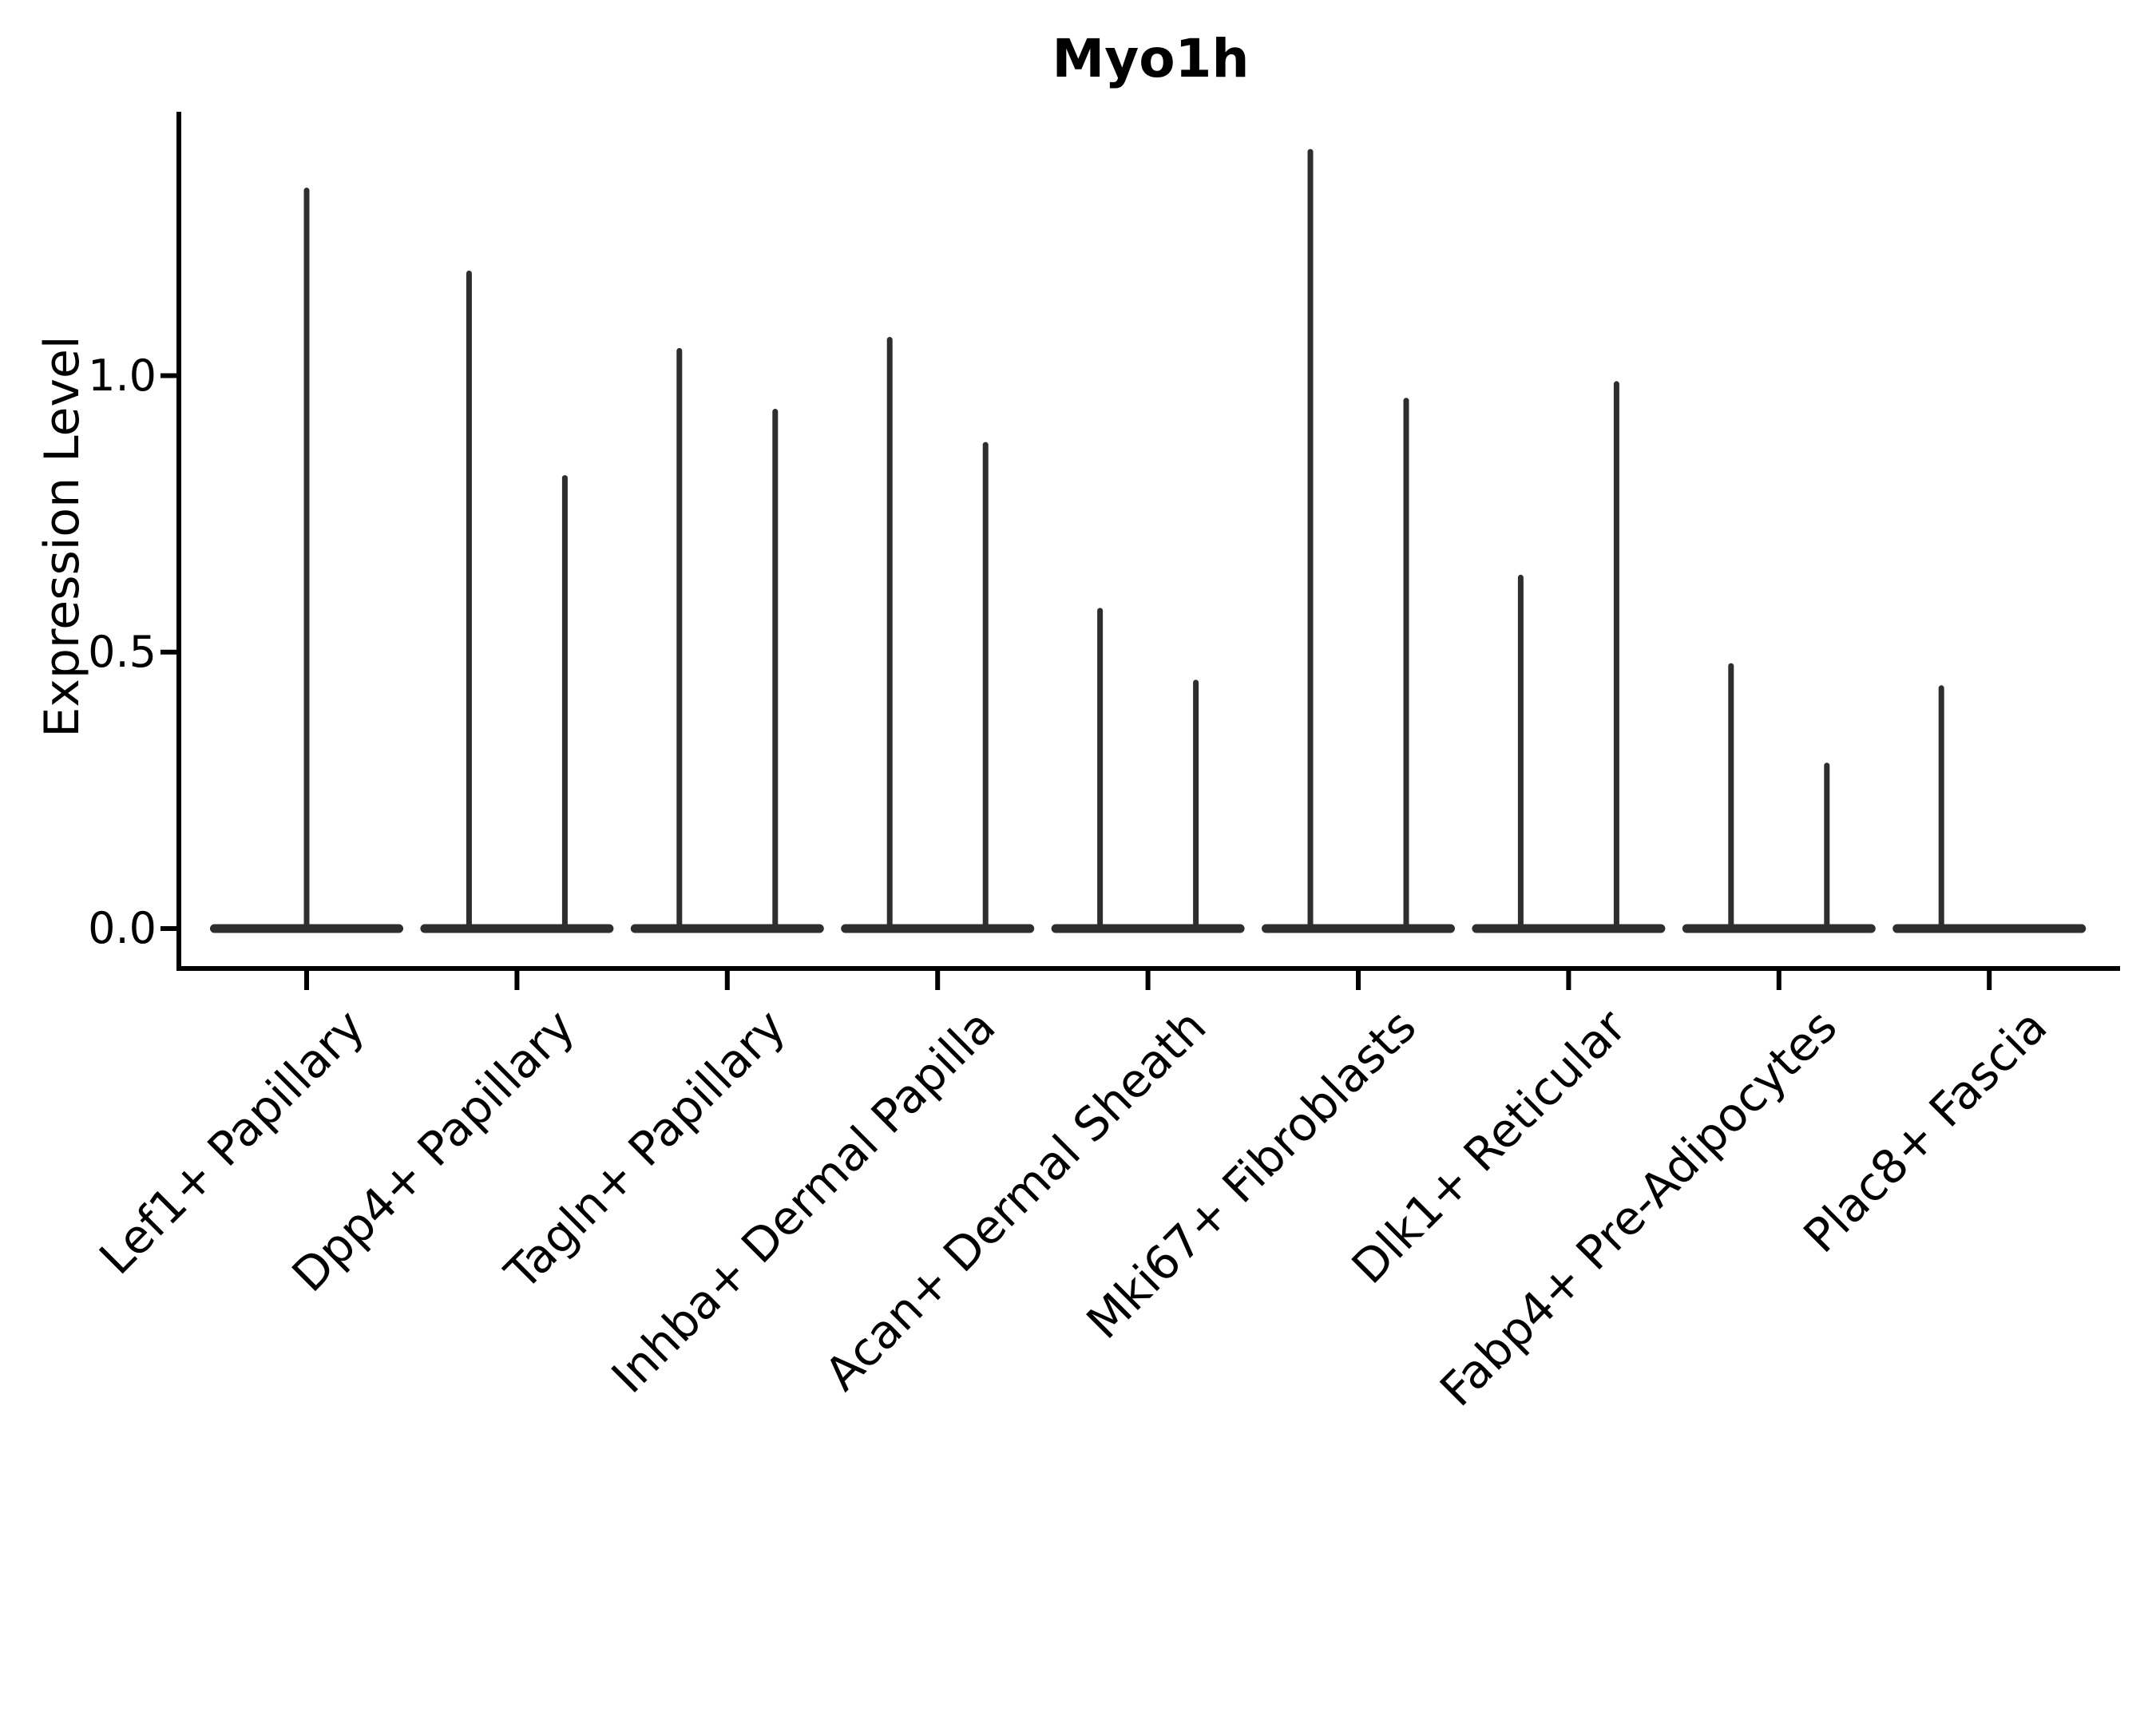 This screenshot has height=1715, width=2156. What do you see at coordinates (1148, 968) in the screenshot?
I see `bottom-spine` at bounding box center [1148, 968].